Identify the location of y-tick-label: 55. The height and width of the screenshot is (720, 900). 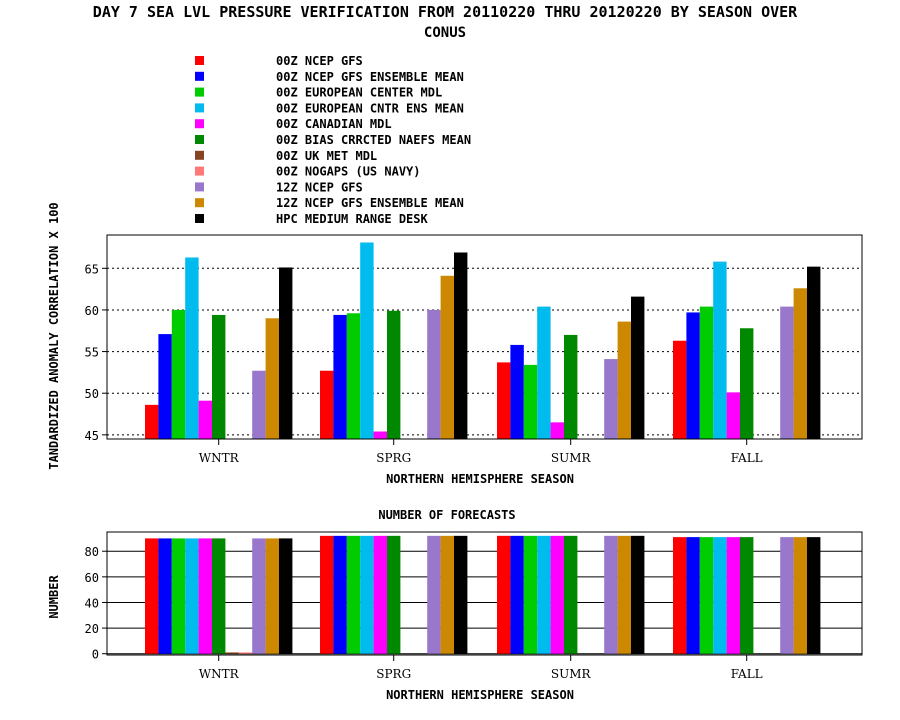
(92, 353).